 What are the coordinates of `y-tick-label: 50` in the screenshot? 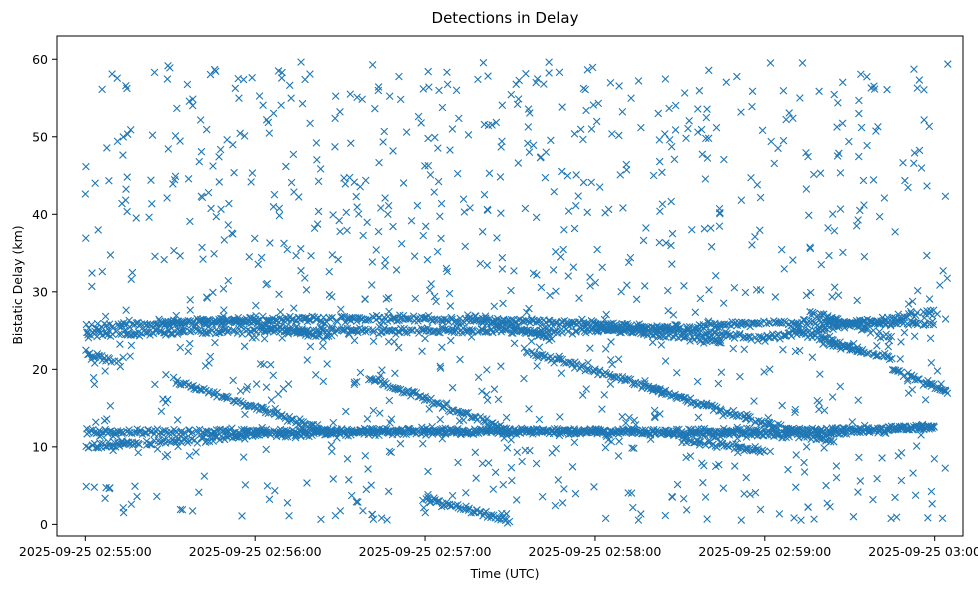 It's located at (40, 136).